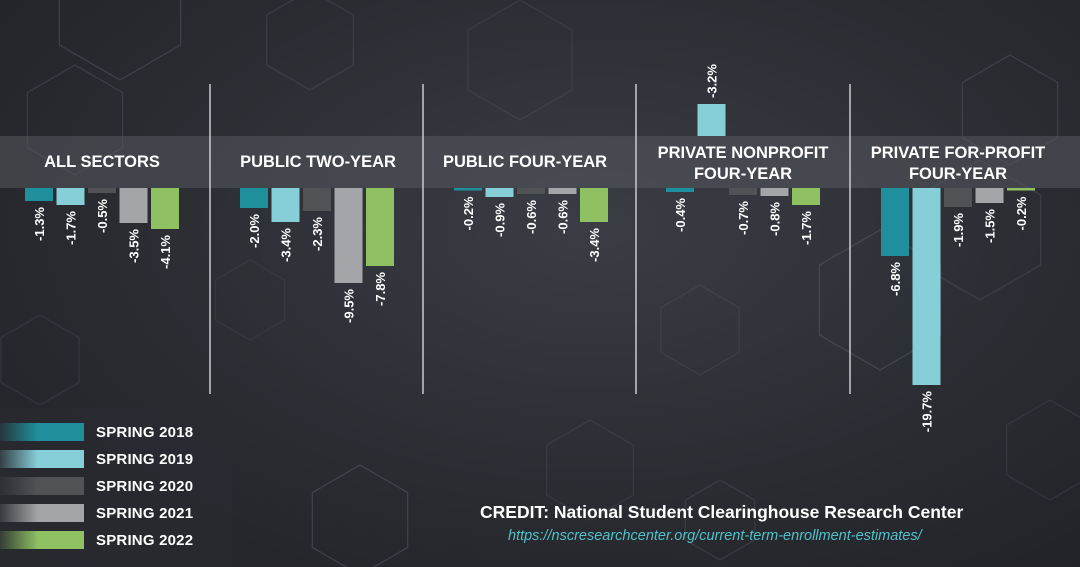 Image resolution: width=1080 pixels, height=567 pixels. Describe the element at coordinates (134, 246) in the screenshot. I see `value-label: -3.5%` at that location.